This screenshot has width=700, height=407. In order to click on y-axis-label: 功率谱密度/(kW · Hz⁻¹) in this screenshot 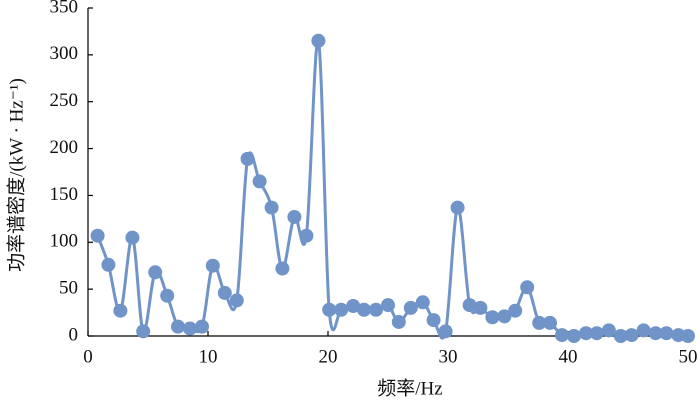, I will do `click(16, 175)`.